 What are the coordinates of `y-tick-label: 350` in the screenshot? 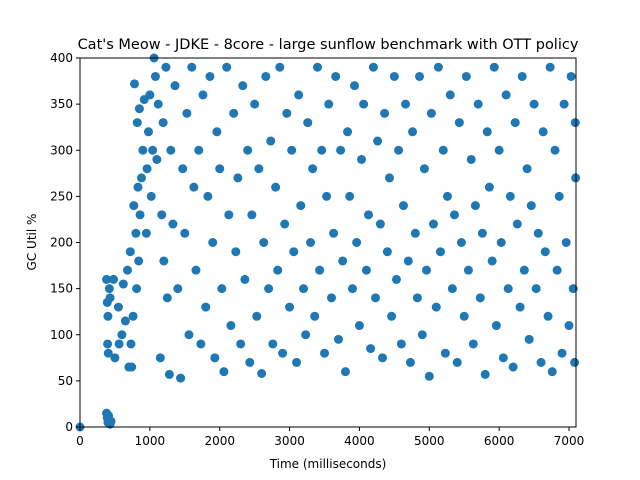 It's located at (61, 104).